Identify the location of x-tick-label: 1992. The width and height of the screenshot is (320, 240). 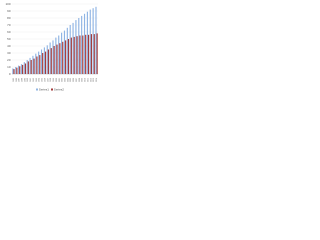
(34, 80).